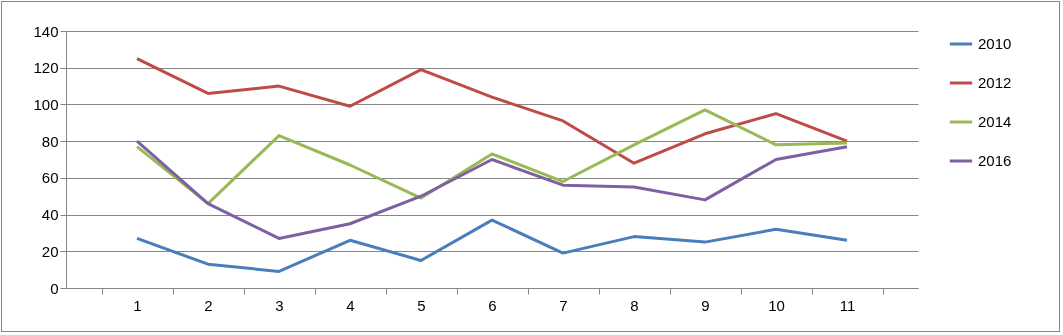 The height and width of the screenshot is (335, 1063). What do you see at coordinates (46, 104) in the screenshot?
I see `y-tick-label: 100` at bounding box center [46, 104].